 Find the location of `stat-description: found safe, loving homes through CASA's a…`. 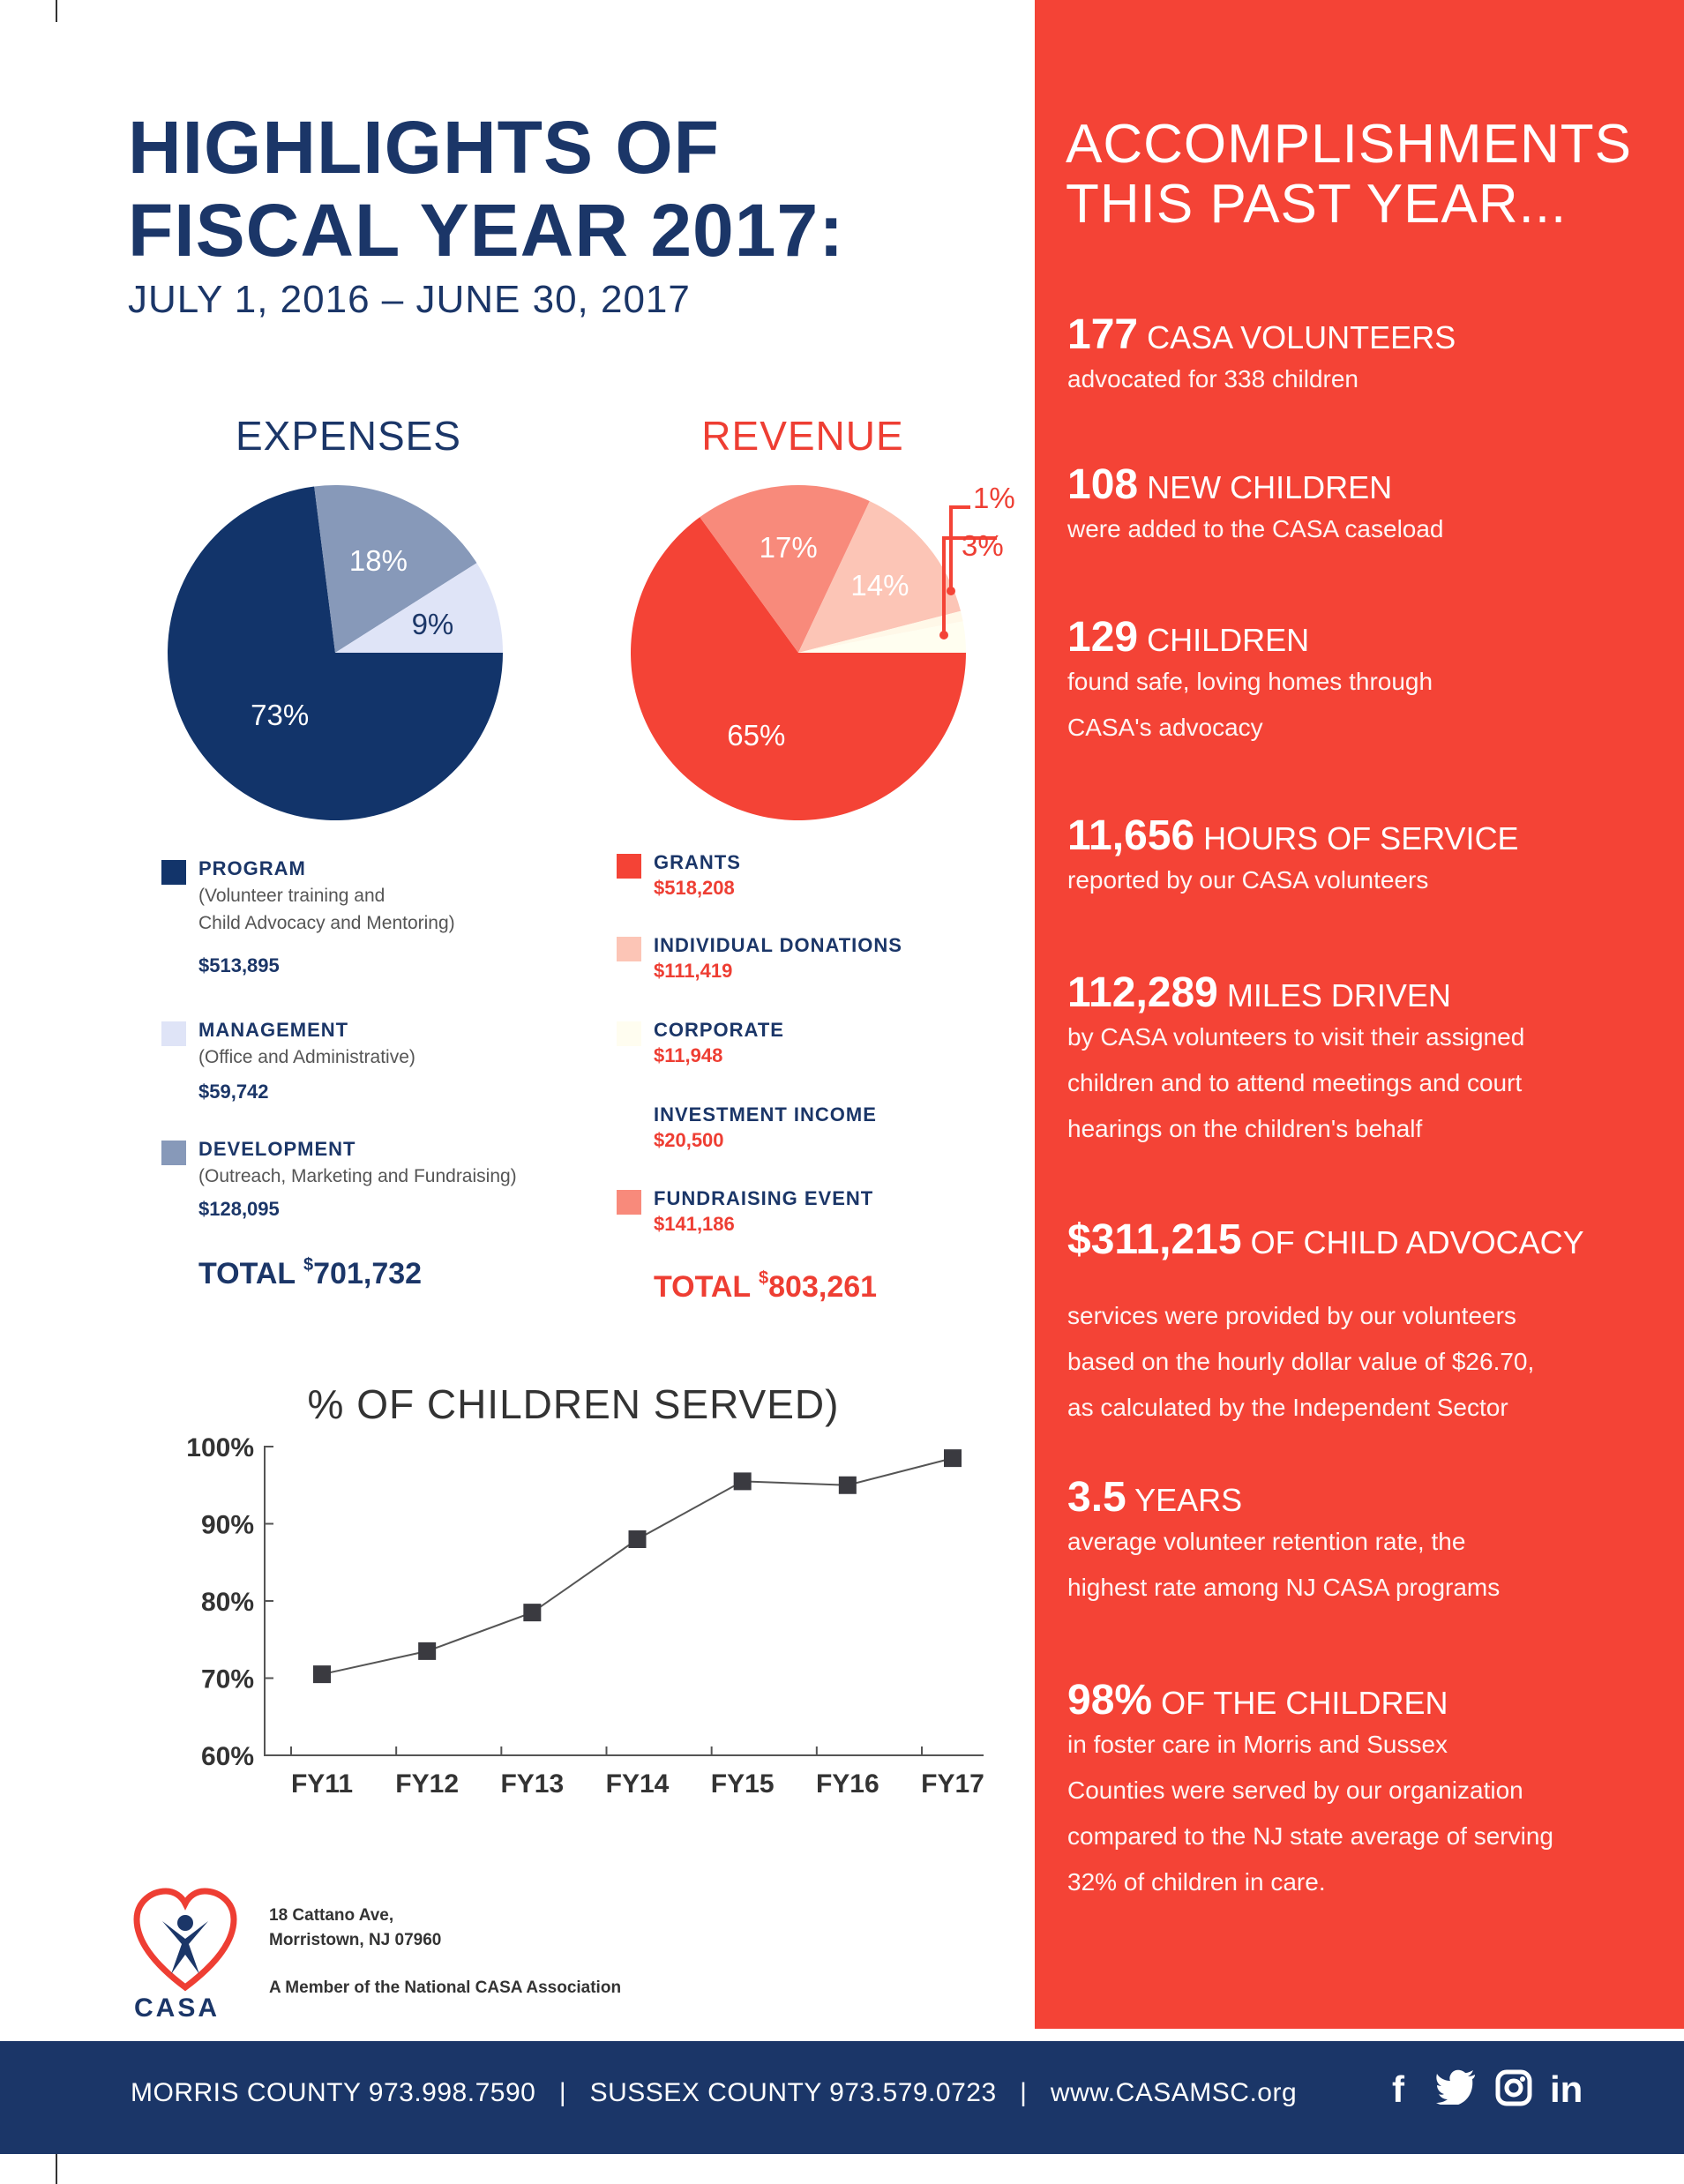

stat-description: found safe, loving homes through CASA's a… is located at coordinates (1250, 704).